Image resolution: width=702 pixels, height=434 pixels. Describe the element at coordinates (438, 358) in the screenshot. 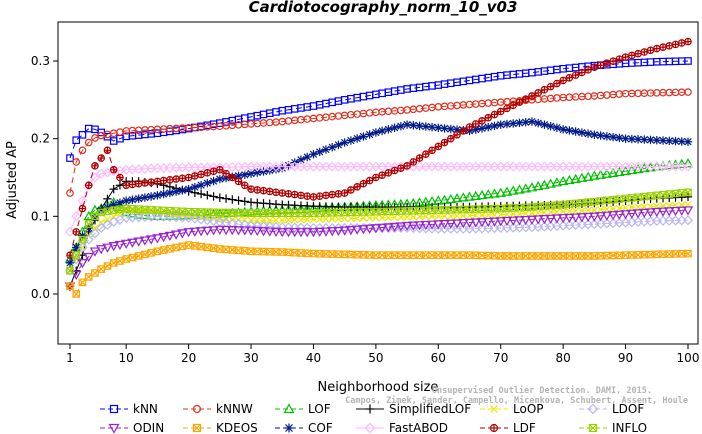

I see `x-tick-label: 60` at that location.